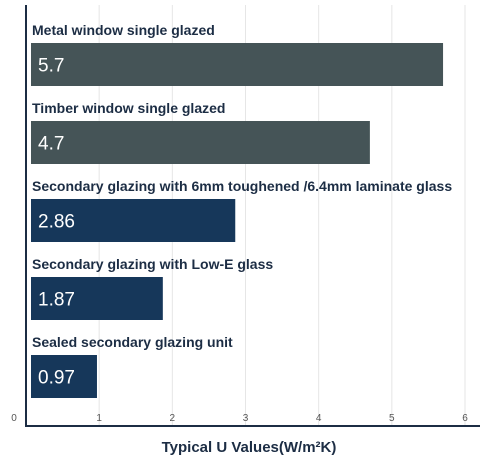 The width and height of the screenshot is (494, 466). What do you see at coordinates (123, 30) in the screenshot?
I see `category-label-0: Metal window single glazed` at bounding box center [123, 30].